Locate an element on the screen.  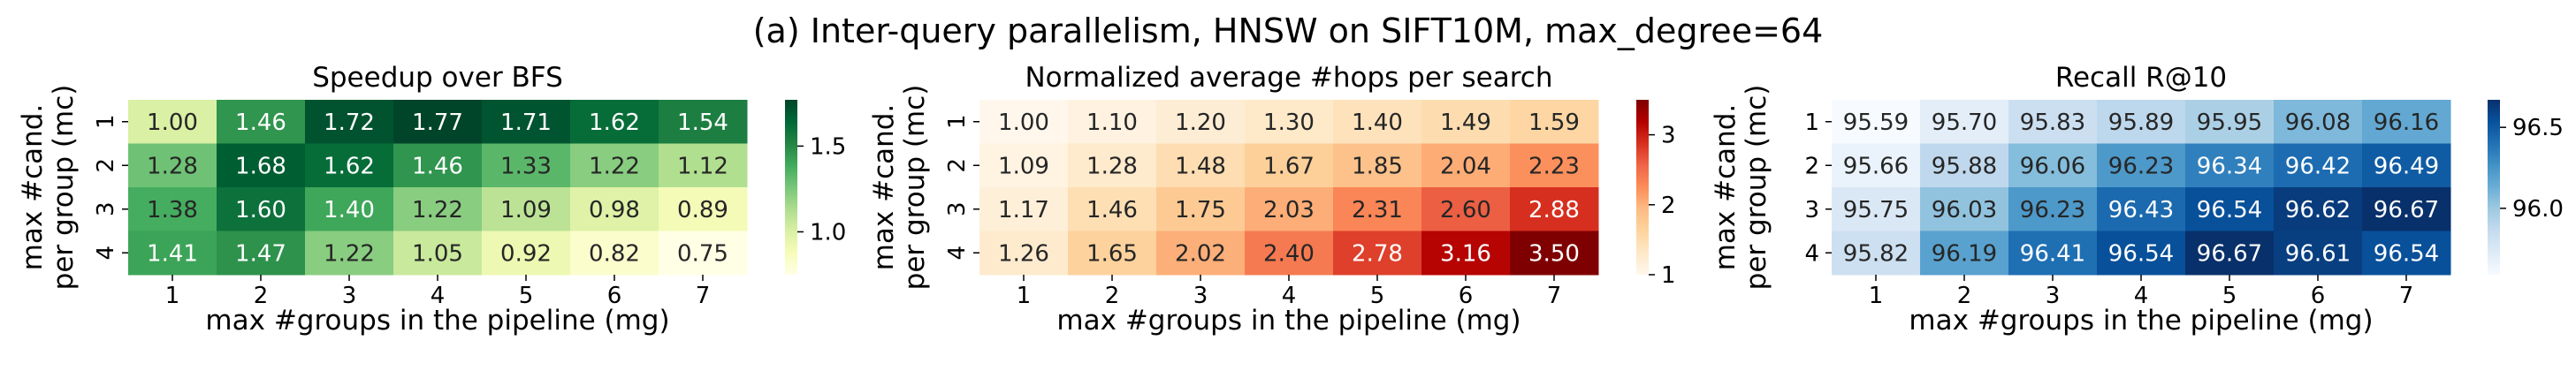
cell-value-label: 1.40 is located at coordinates (349, 210).